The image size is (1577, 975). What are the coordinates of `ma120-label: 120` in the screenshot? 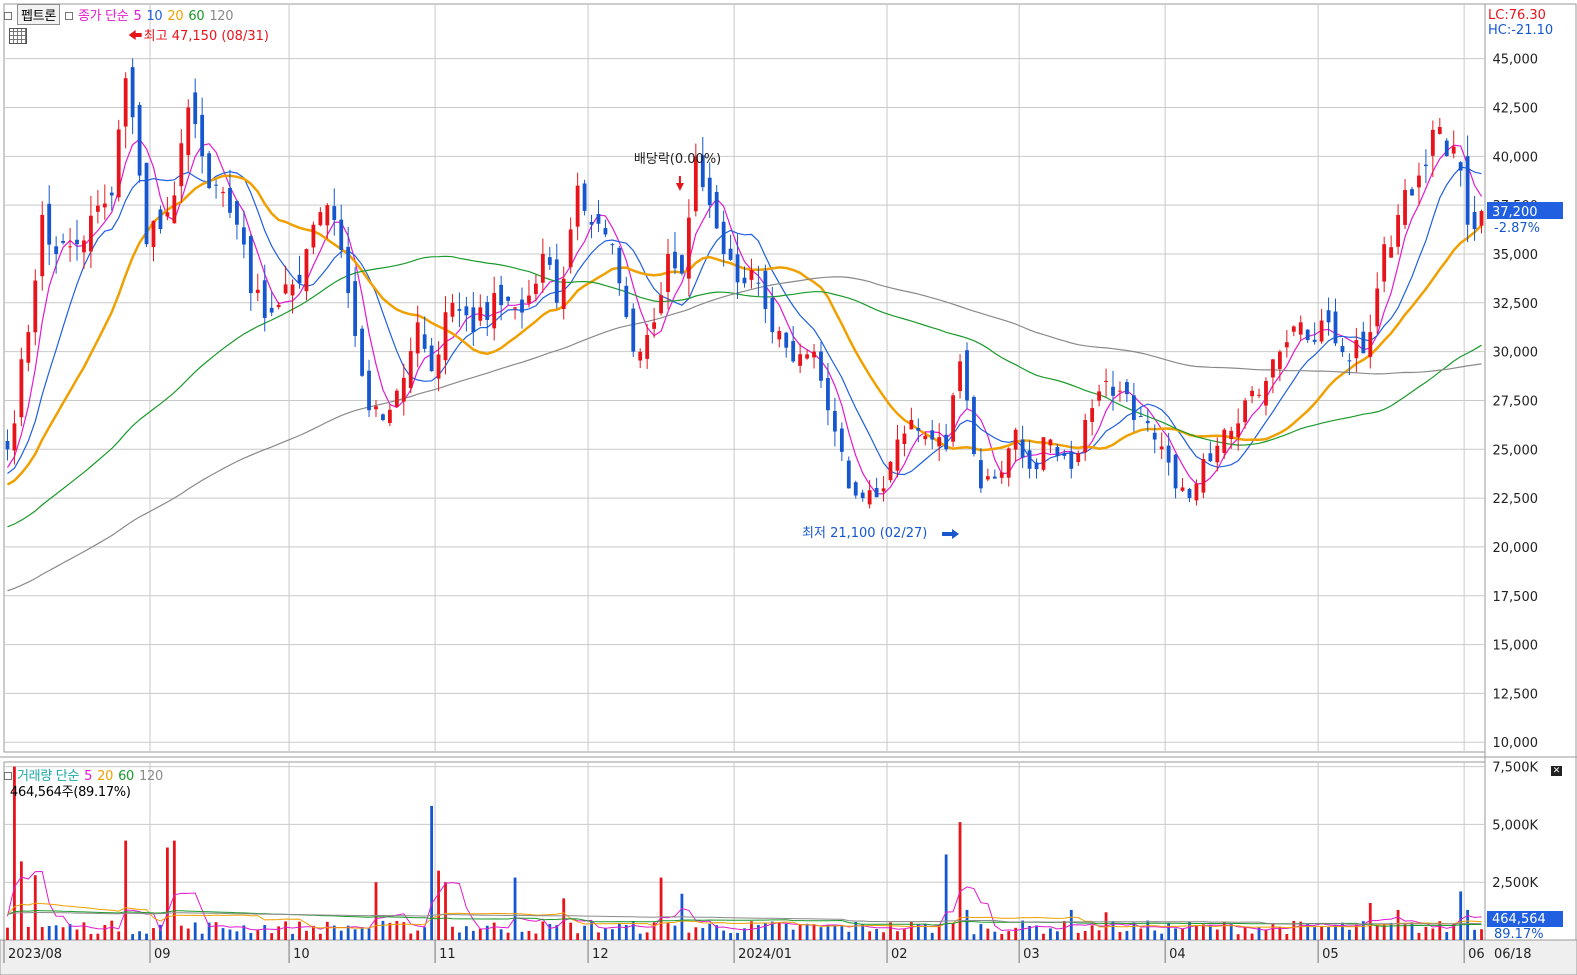 It's located at (221, 16).